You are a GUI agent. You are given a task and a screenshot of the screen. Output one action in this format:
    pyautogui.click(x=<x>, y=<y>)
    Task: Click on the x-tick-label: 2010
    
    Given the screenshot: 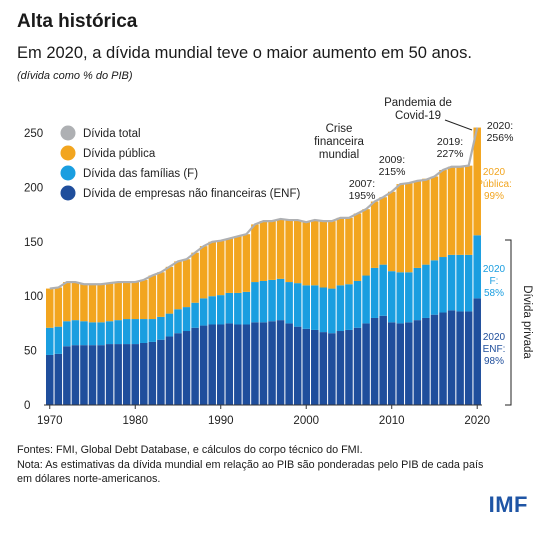 What is the action you would take?
    pyautogui.click(x=392, y=421)
    